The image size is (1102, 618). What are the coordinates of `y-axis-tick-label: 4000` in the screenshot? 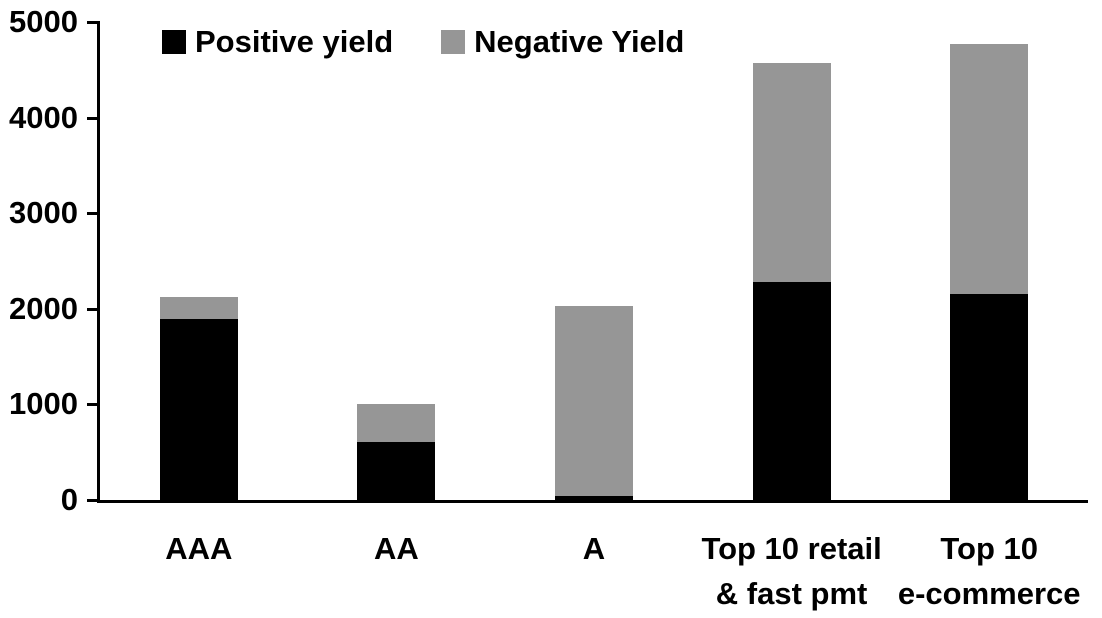 It's located at (43, 117).